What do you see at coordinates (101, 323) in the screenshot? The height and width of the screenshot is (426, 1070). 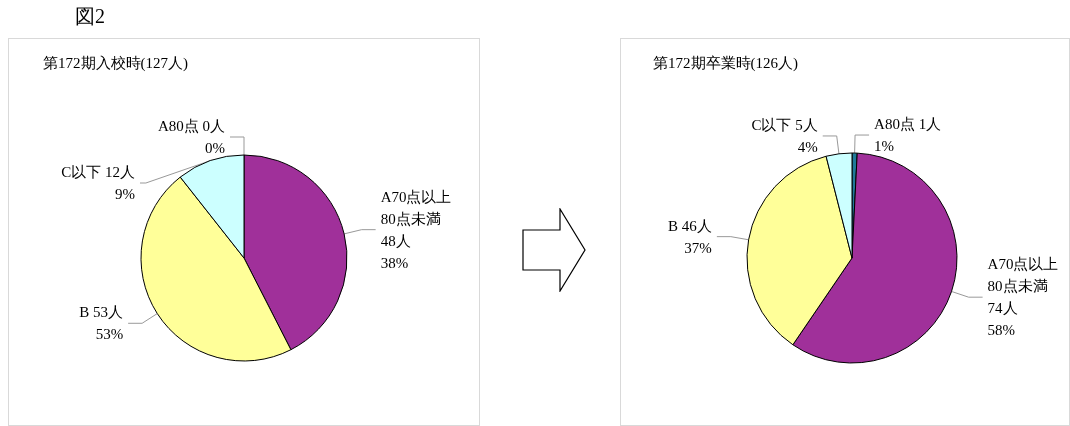 I see `slice-label: B 53人 53%` at bounding box center [101, 323].